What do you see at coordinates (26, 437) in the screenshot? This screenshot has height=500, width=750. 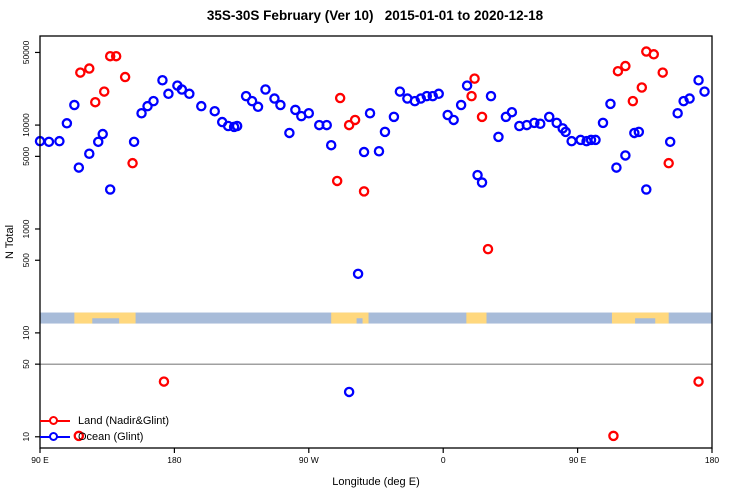 I see `y-tick-label: 10` at bounding box center [26, 437].